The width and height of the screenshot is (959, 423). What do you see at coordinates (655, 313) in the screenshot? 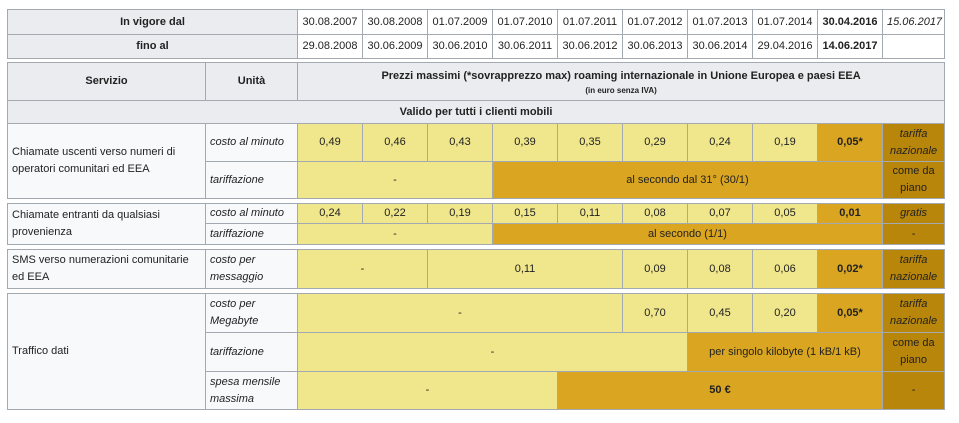
I see `price-cell: 0,70` at bounding box center [655, 313].